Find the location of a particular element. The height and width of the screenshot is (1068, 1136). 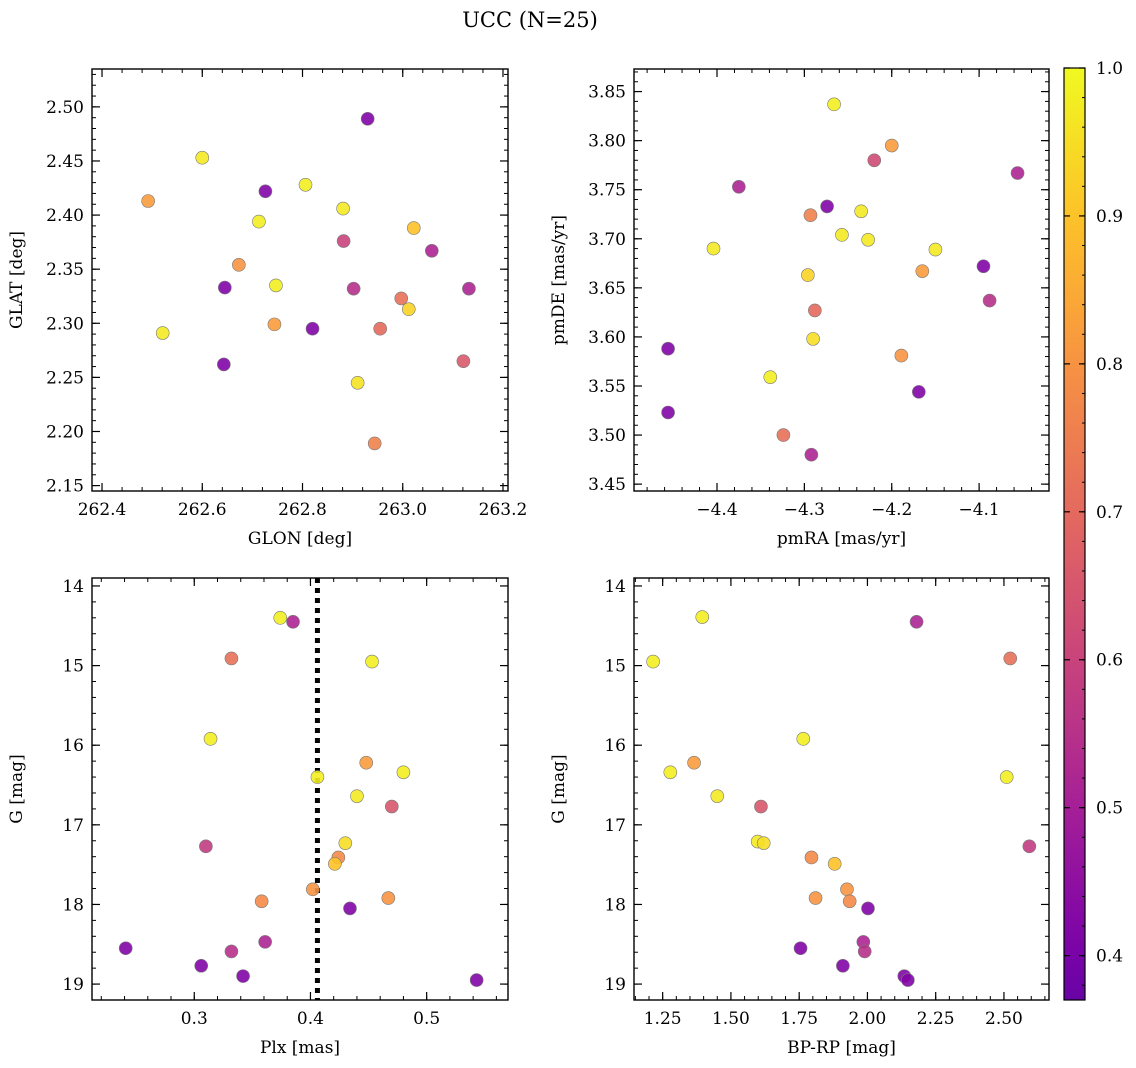

colorbar-tick-label: 1.0 is located at coordinates (1109, 69).